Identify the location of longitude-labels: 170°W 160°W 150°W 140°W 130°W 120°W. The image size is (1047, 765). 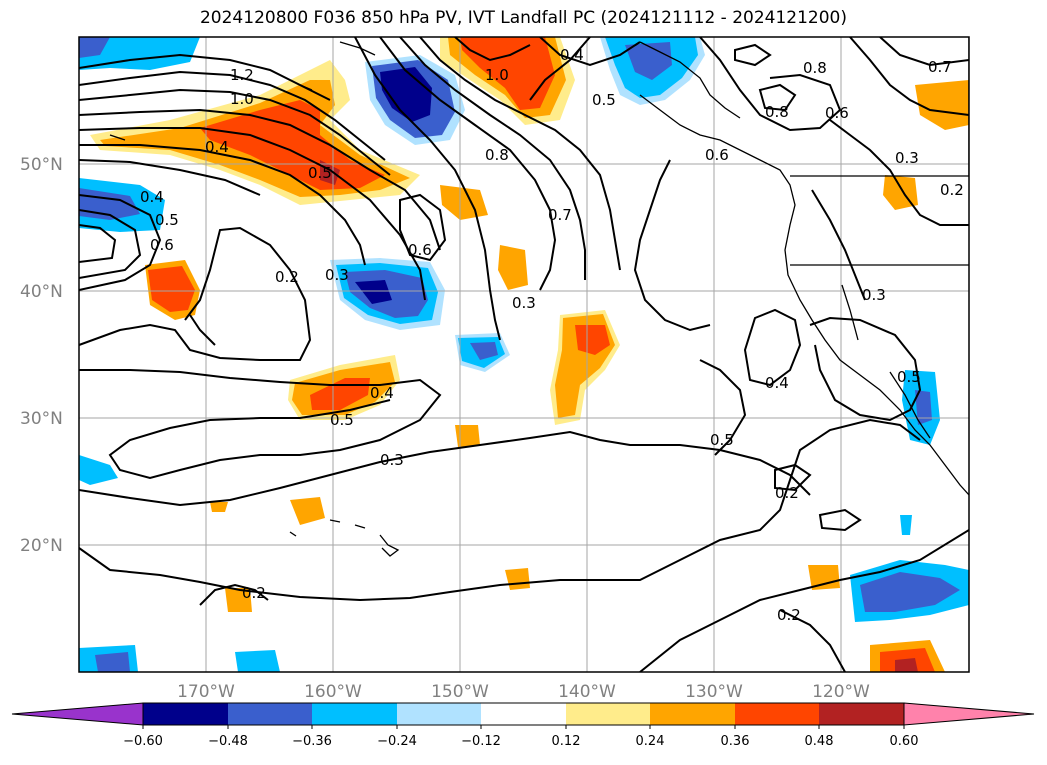
(523, 692).